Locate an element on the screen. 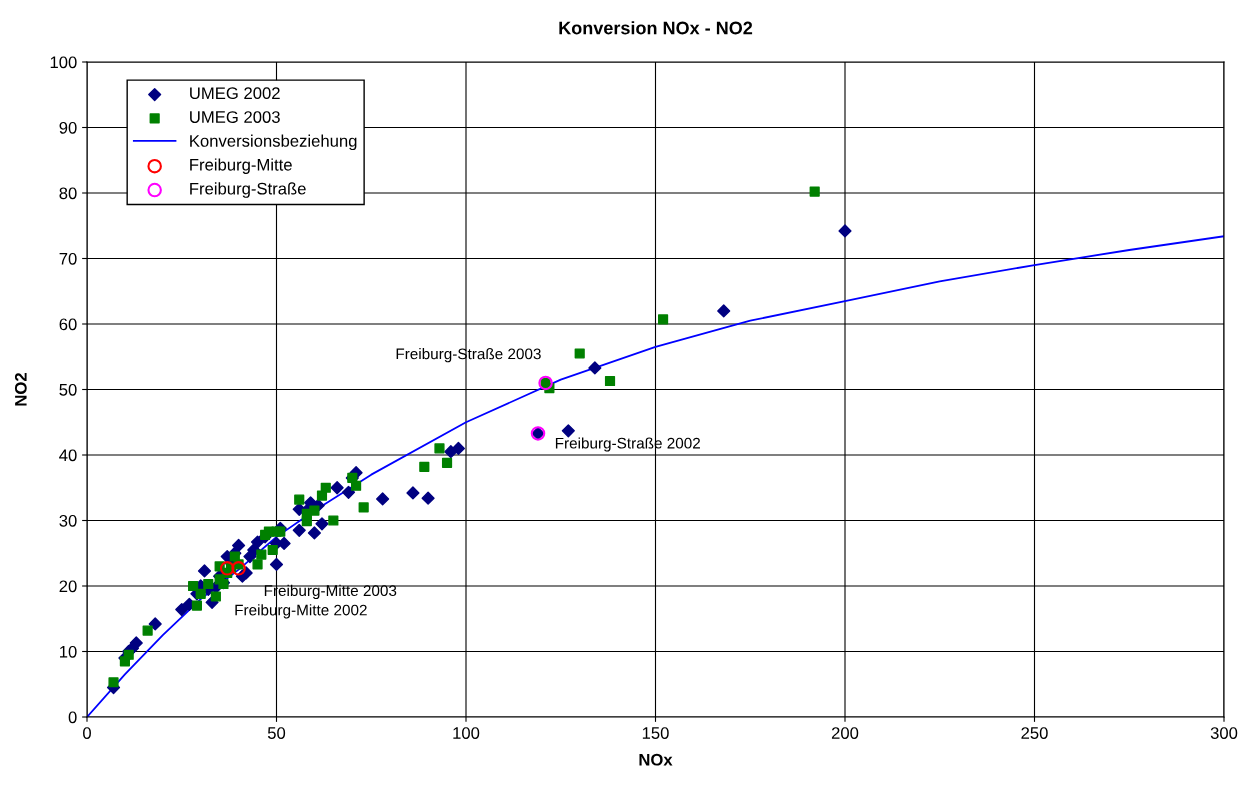 Image resolution: width=1240 pixels, height=785 pixels. x-tick-label: 100 is located at coordinates (466, 733).